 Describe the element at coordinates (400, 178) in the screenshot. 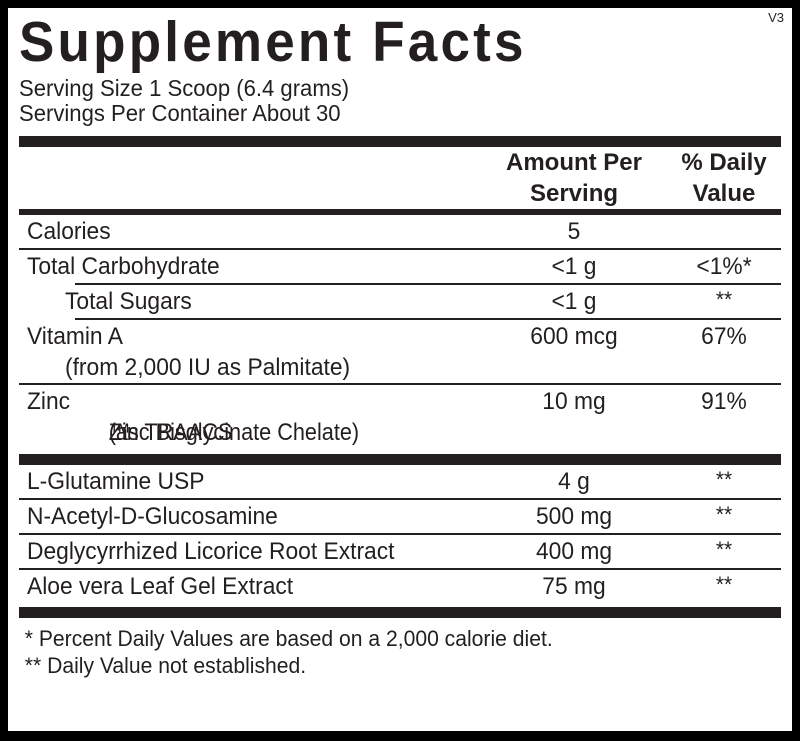

I see `table-header-row: Amount Per Serving % Daily Value` at that location.